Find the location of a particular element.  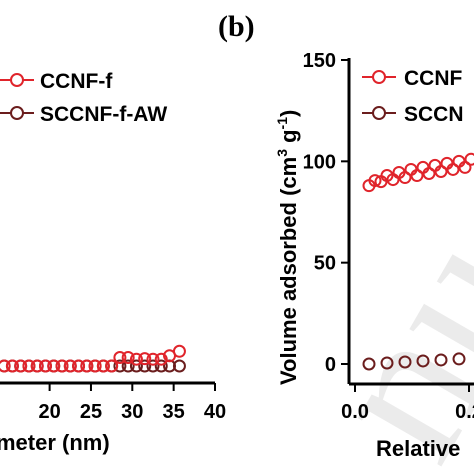

panel-a-legend: CCNF-f SCCNF-f-AW is located at coordinates (83, 98).